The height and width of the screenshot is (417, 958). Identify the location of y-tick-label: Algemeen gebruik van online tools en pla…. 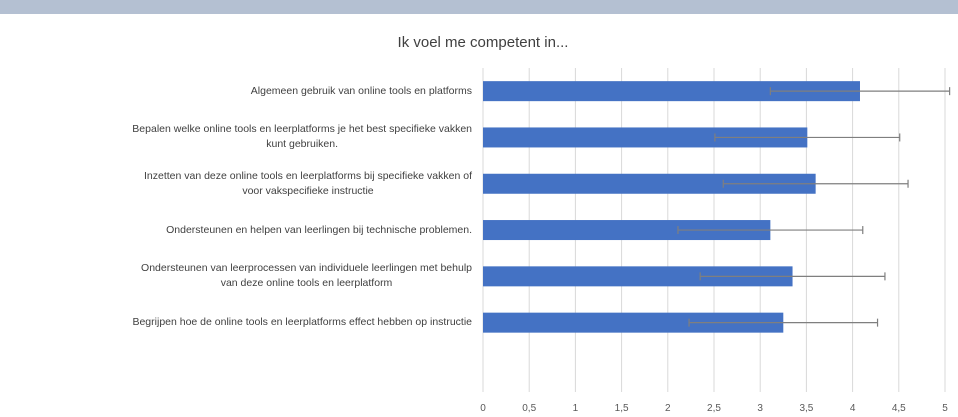
(361, 90).